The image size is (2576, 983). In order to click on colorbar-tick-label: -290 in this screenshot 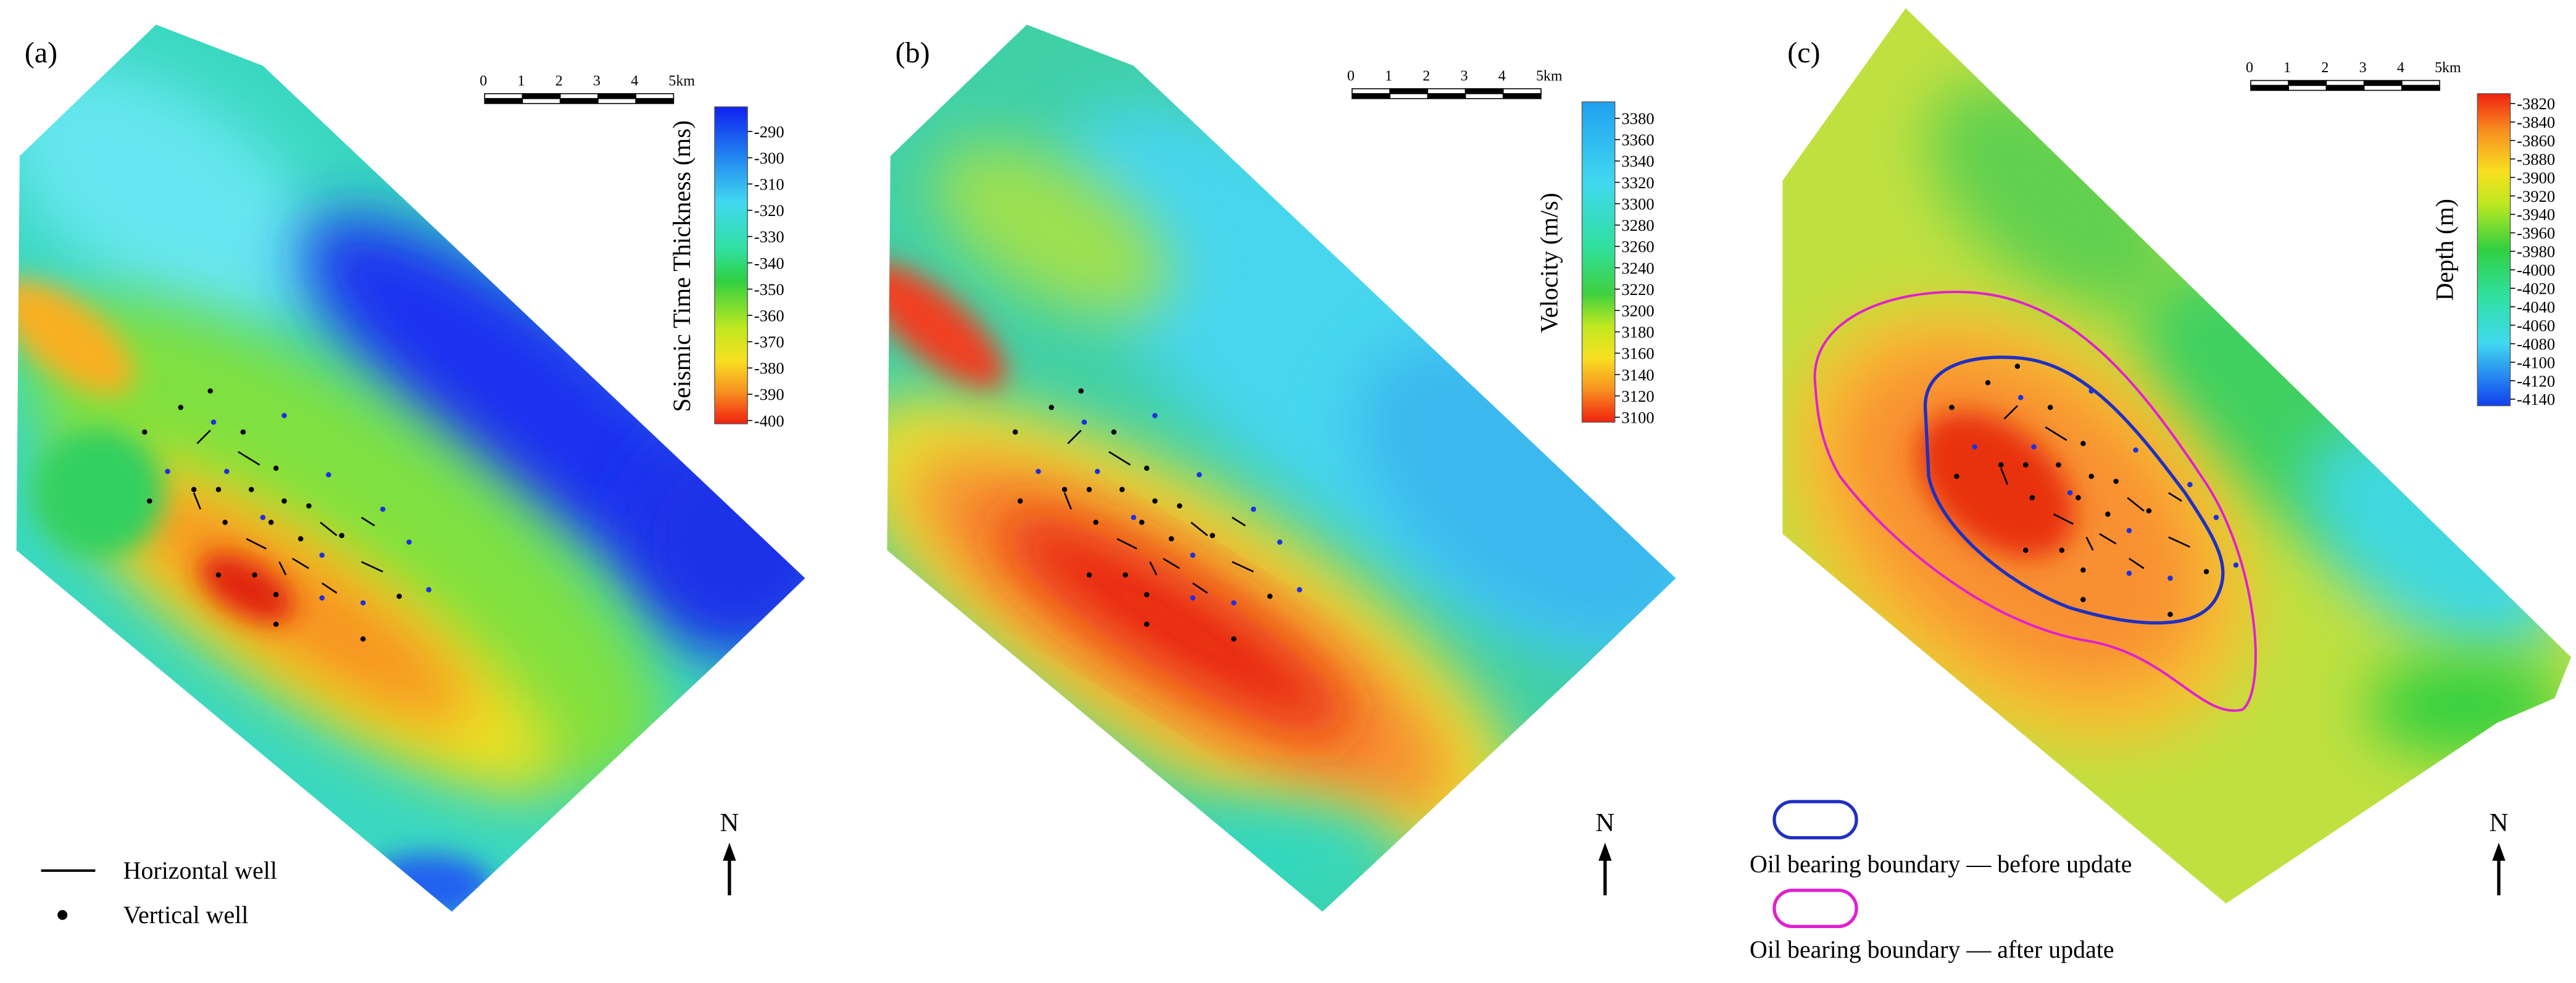, I will do `click(769, 131)`.